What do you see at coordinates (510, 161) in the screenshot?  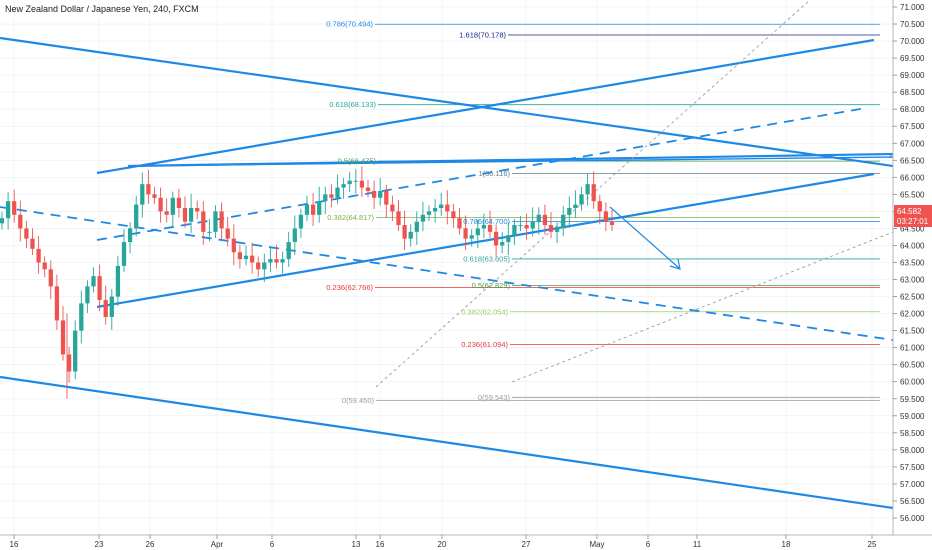 I see `trend-line` at bounding box center [510, 161].